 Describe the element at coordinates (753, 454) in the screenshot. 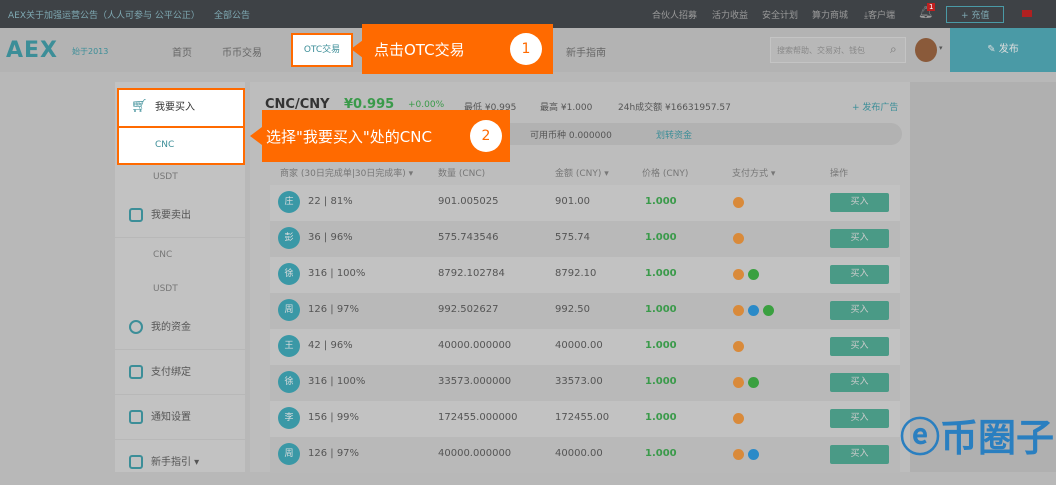

I see `alipay-payment-icon` at that location.